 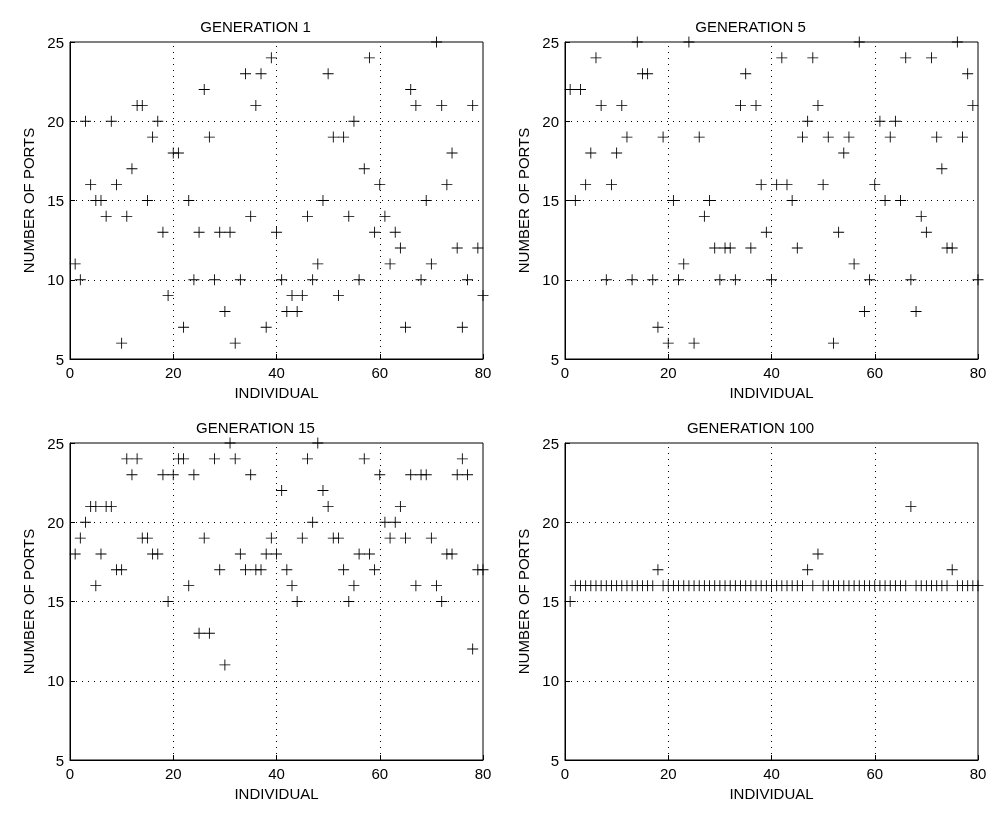 What do you see at coordinates (255, 427) in the screenshot?
I see `chart-title: GENERATION 15` at bounding box center [255, 427].